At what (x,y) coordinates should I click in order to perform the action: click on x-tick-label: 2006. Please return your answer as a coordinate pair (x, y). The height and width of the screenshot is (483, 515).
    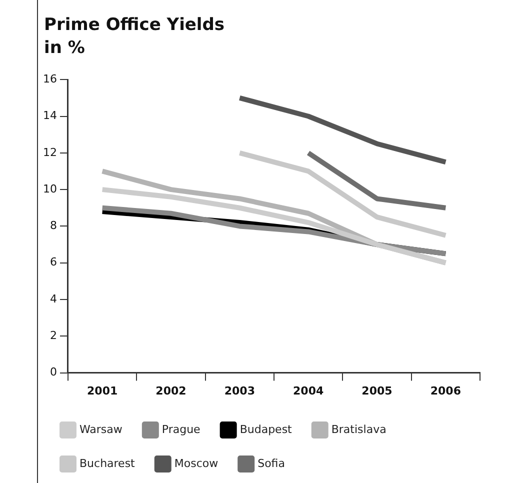
    Looking at the image, I should click on (446, 391).